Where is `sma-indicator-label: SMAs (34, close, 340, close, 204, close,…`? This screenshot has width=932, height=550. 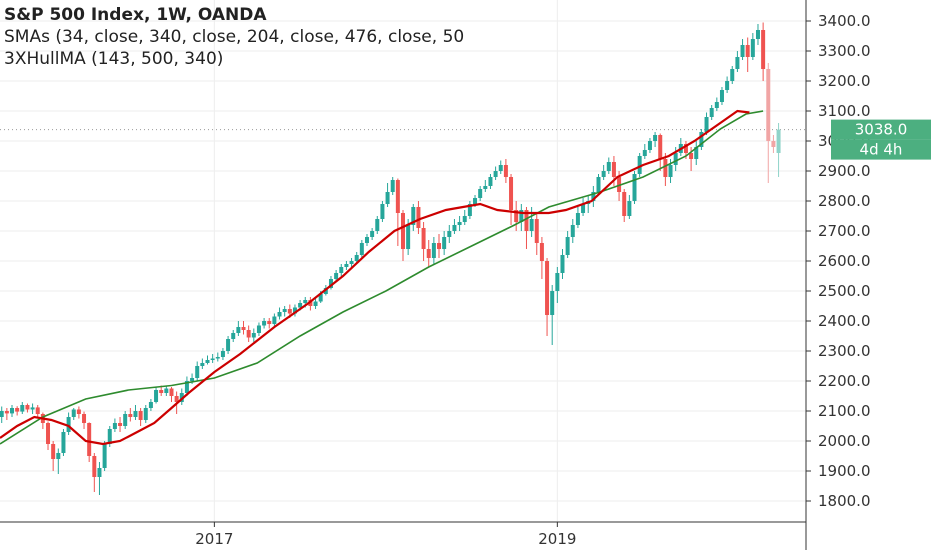
sma-indicator-label: SMAs (34, close, 340, close, 204, close,… is located at coordinates (234, 37).